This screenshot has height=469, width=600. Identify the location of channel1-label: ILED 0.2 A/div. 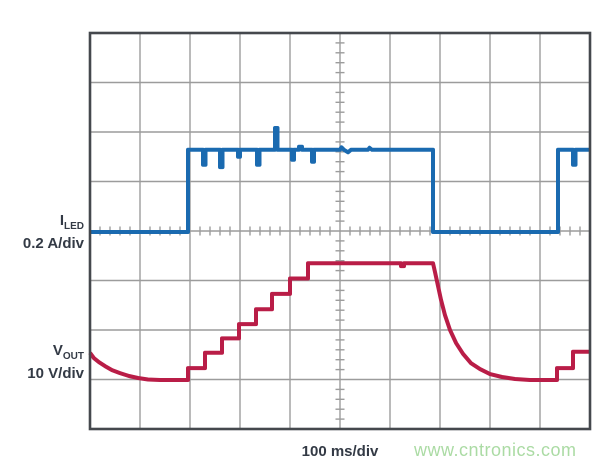
(42, 232).